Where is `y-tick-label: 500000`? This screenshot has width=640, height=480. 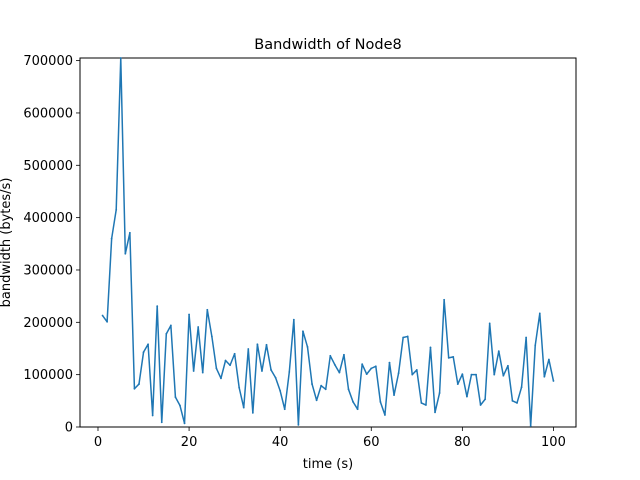
y-tick-label: 500000 is located at coordinates (48, 166).